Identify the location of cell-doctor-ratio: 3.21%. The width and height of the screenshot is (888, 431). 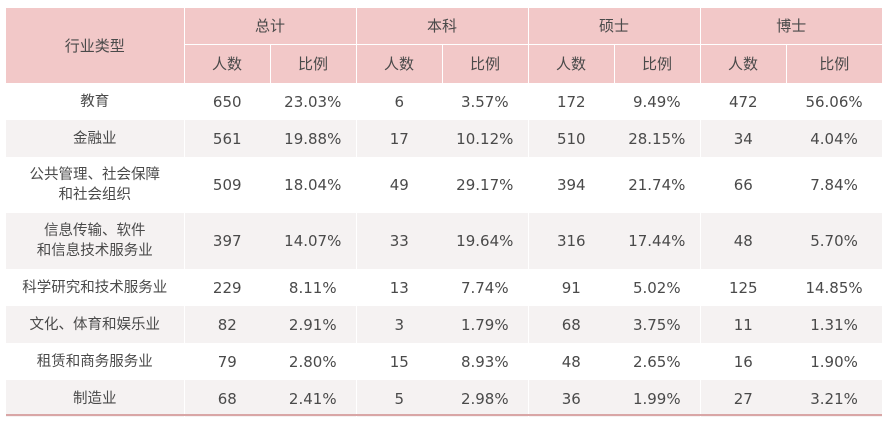
(834, 398).